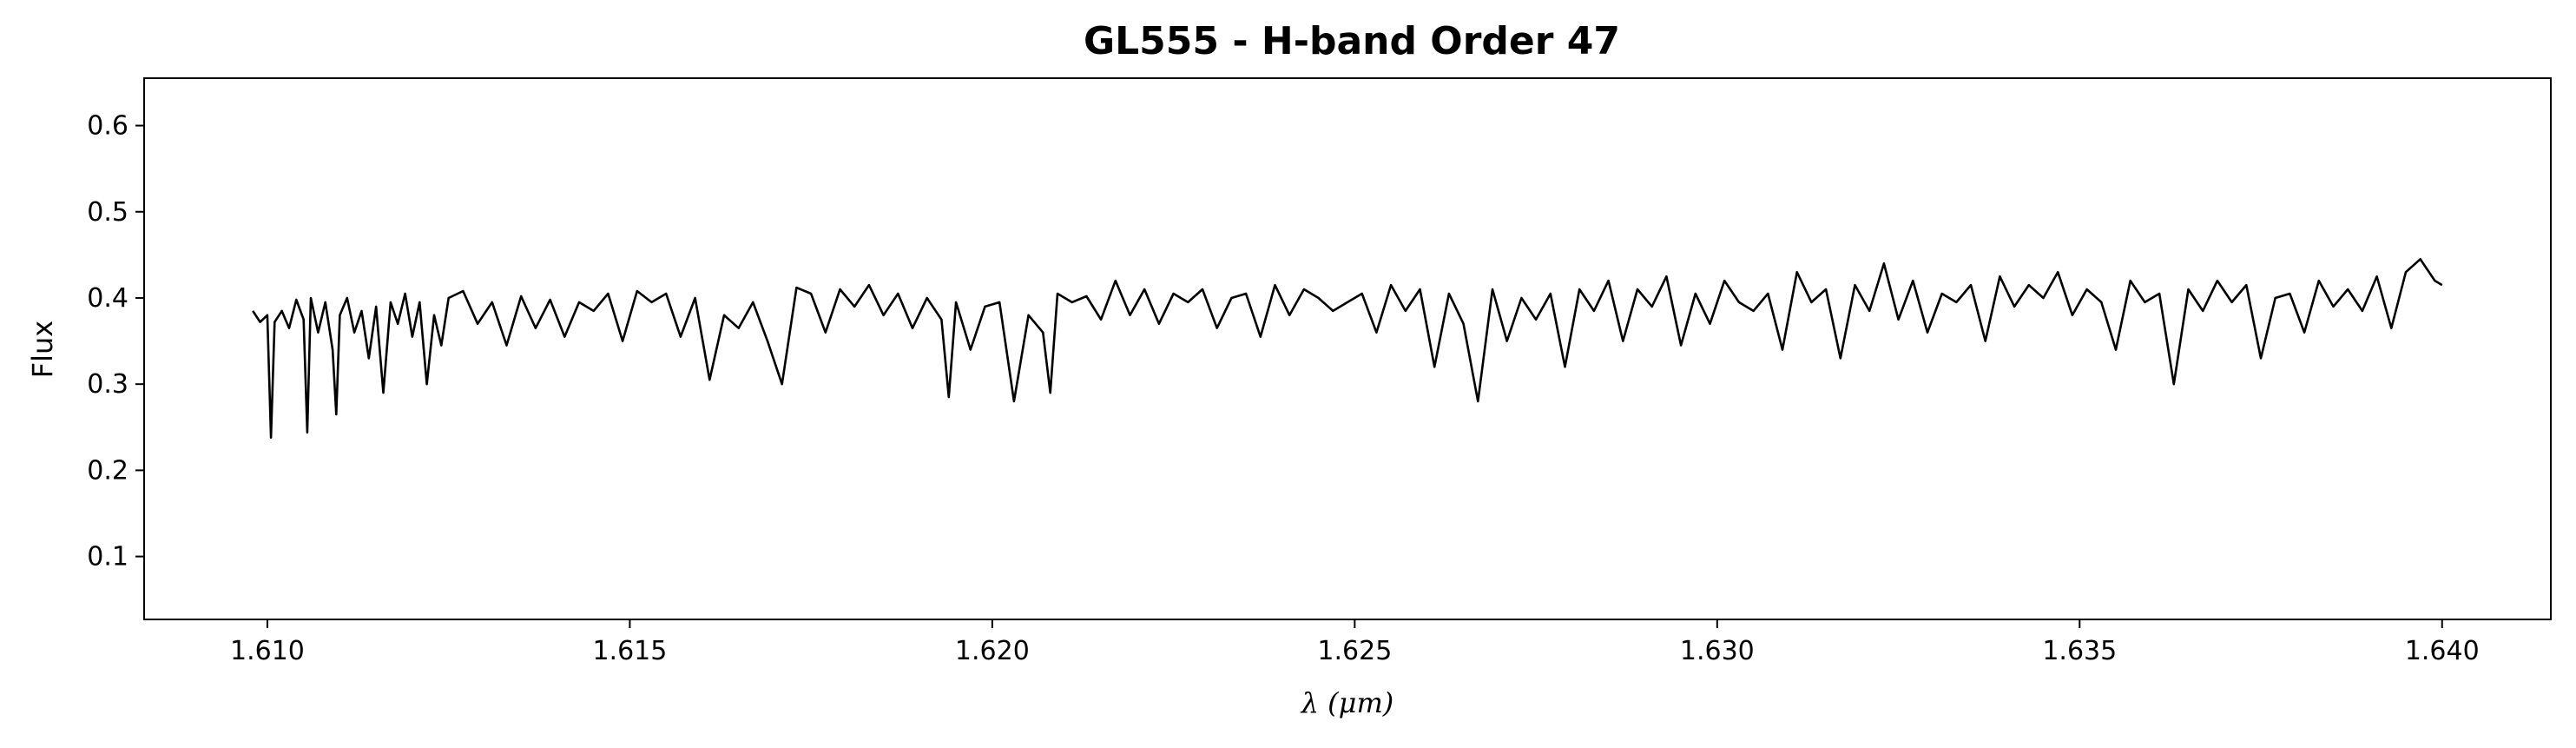 This screenshot has height=748, width=2576. I want to click on y-tick-label: 0.1, so click(107, 557).